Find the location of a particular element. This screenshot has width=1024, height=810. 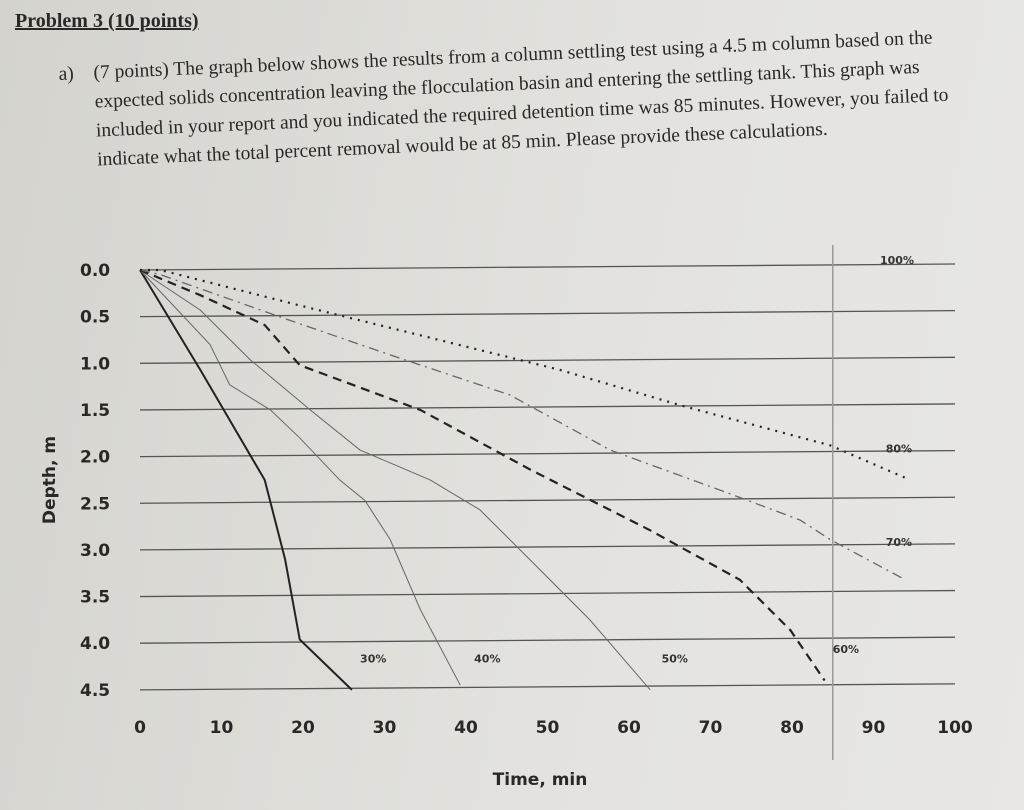

annotation-100: 100% is located at coordinates (897, 260).